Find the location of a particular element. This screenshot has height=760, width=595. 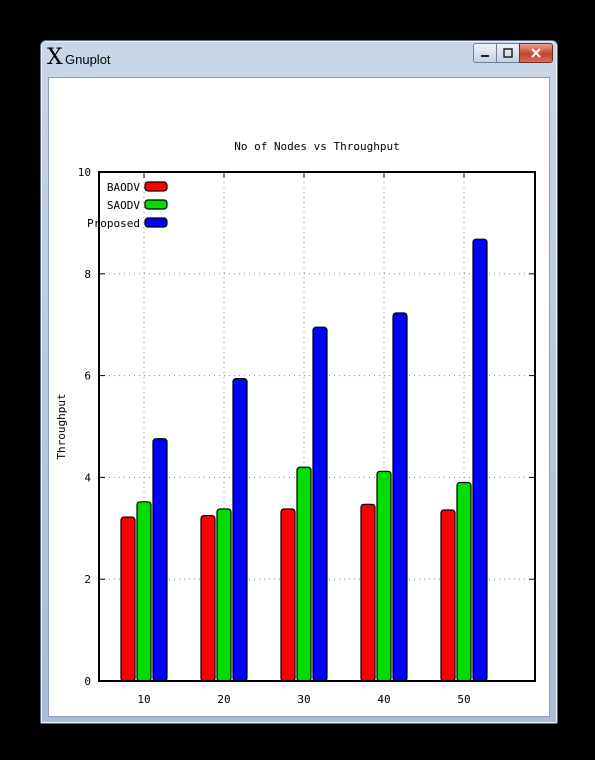

x-tick-label: 50 is located at coordinates (463, 699).